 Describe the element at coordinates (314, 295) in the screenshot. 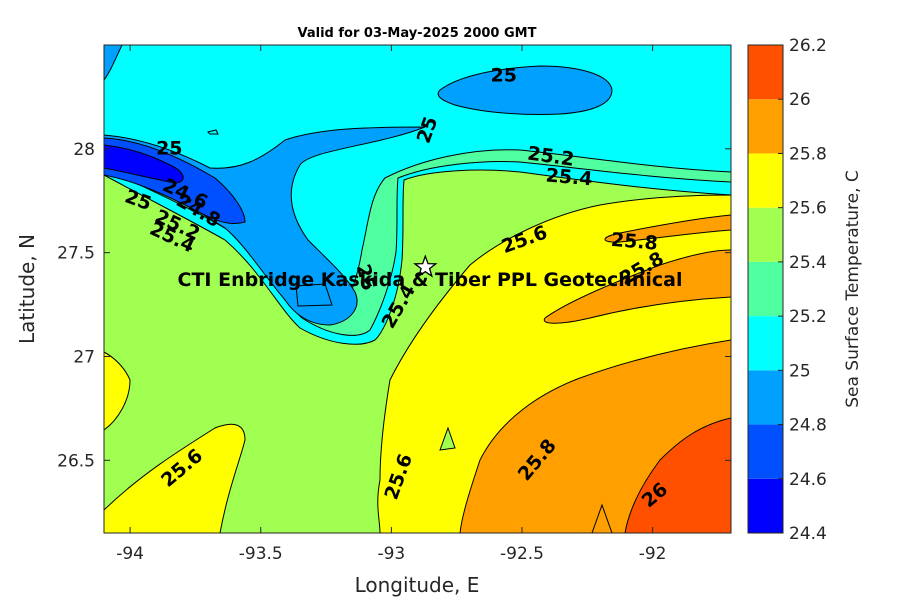

I see `sst-band-24.8-25-small-cell` at that location.